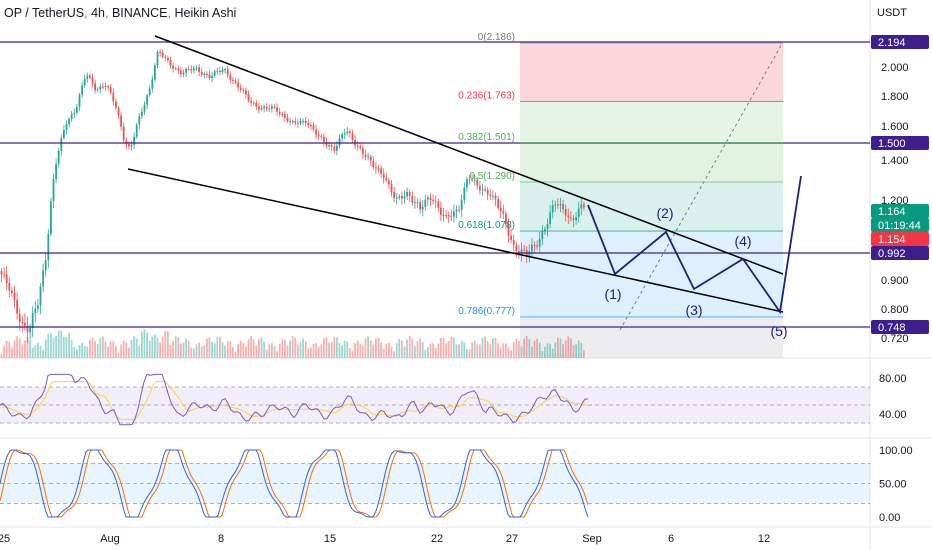  I want to click on fib-label: 0.5(1.290), so click(492, 176).